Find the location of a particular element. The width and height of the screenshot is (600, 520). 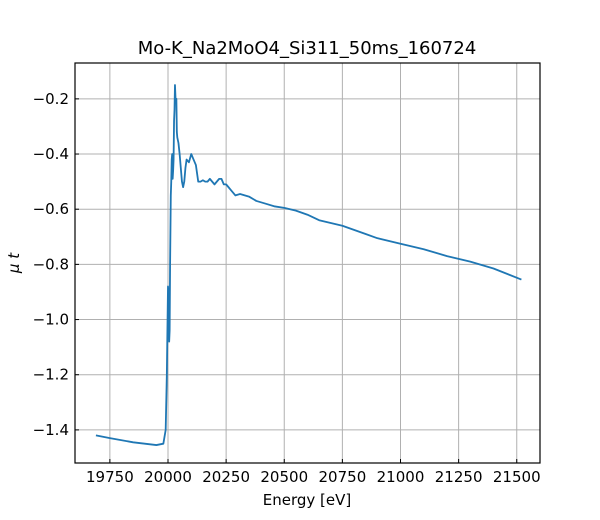

x-axis-label: Energy [eV] is located at coordinates (307, 500).